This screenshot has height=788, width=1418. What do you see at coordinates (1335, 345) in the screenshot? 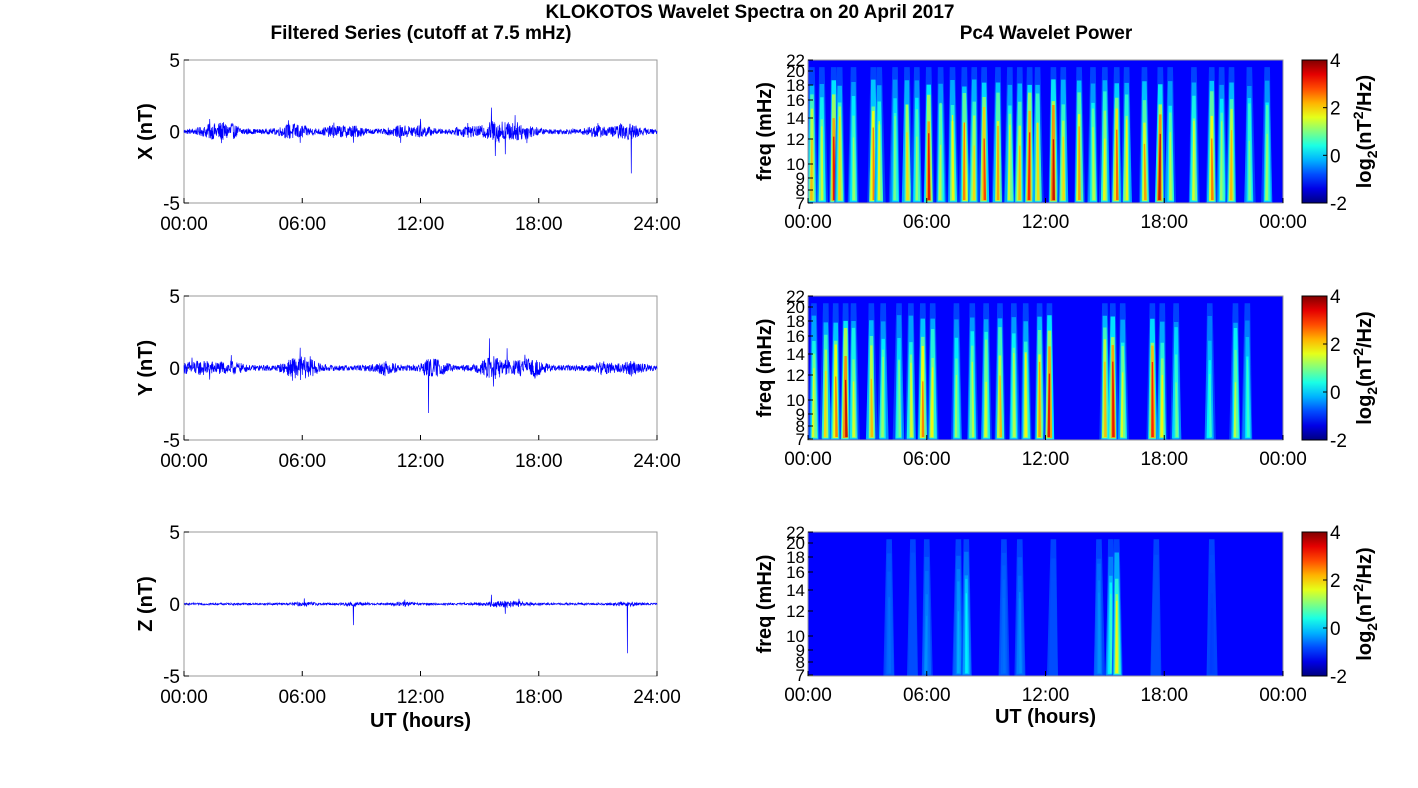
I see `colorbar-tick-label: 2` at bounding box center [1335, 345].